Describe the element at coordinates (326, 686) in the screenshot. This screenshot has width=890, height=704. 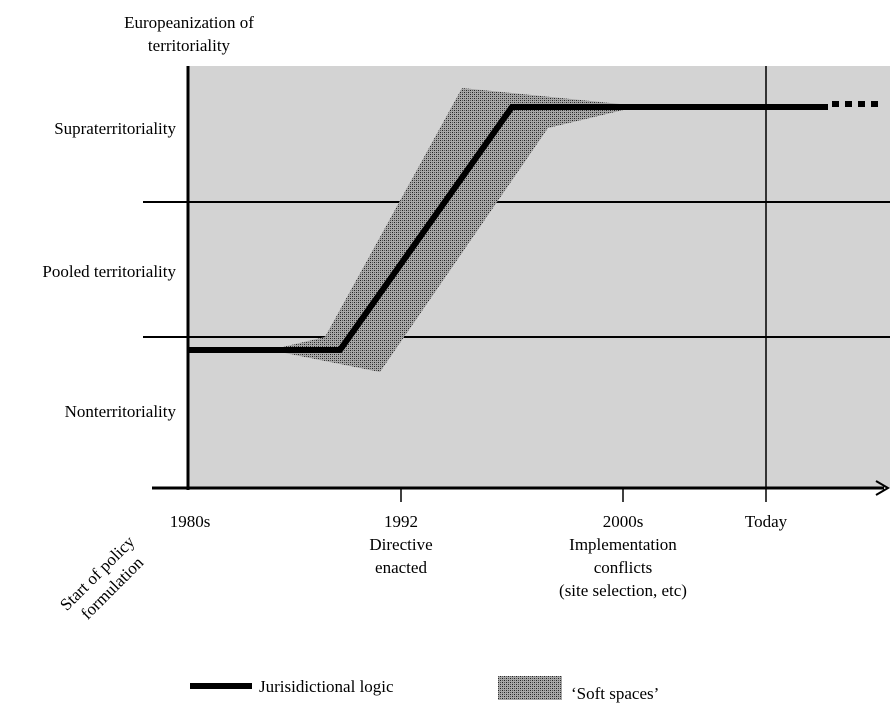
I see `legend-label-jurisdictional: Jurisidictional logic` at that location.